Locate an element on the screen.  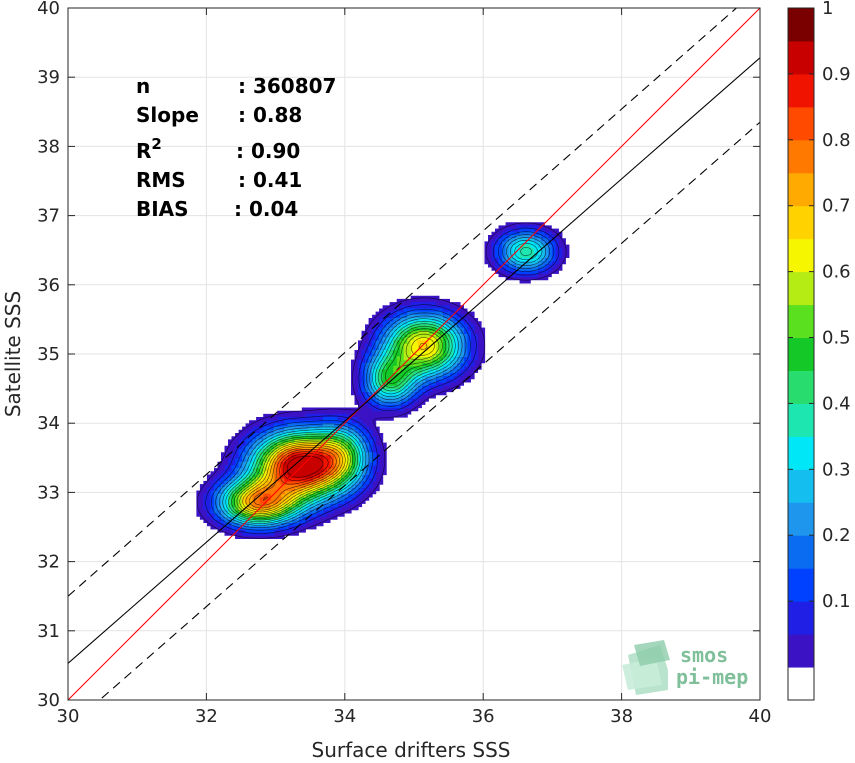
x-tick-label-5: 40 is located at coordinates (760, 716).